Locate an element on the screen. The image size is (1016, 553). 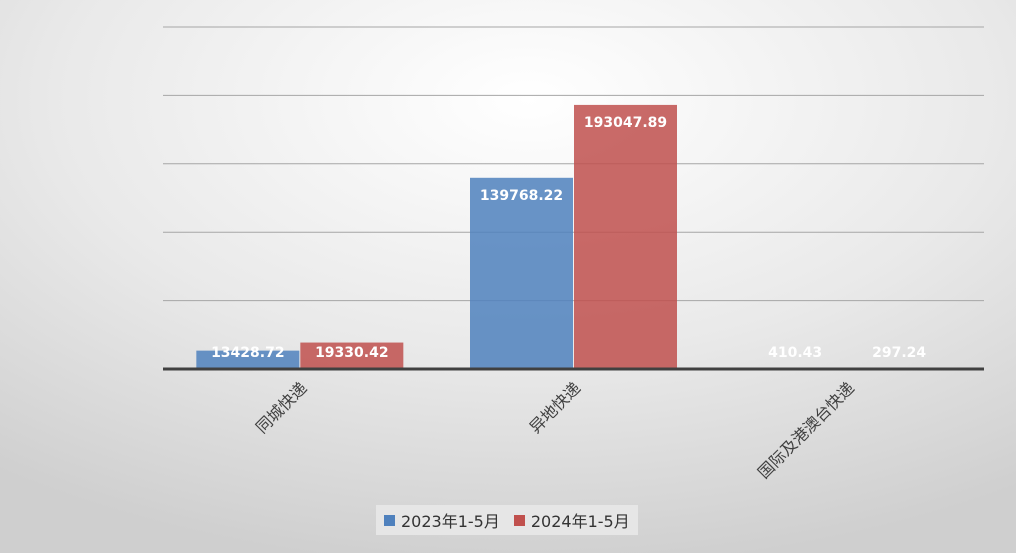
legend-label-2024: 2024年1-5月 is located at coordinates (580, 521).